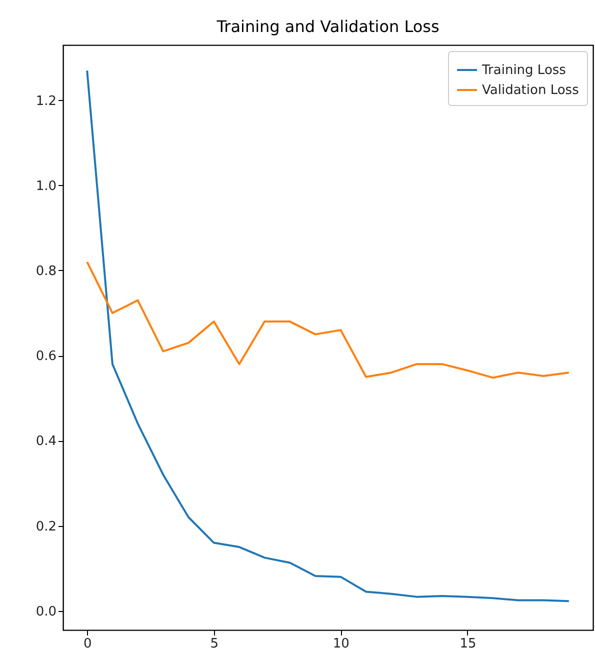 Image resolution: width=595 pixels, height=662 pixels. What do you see at coordinates (46, 101) in the screenshot?
I see `y-tick-label: 1.2` at bounding box center [46, 101].